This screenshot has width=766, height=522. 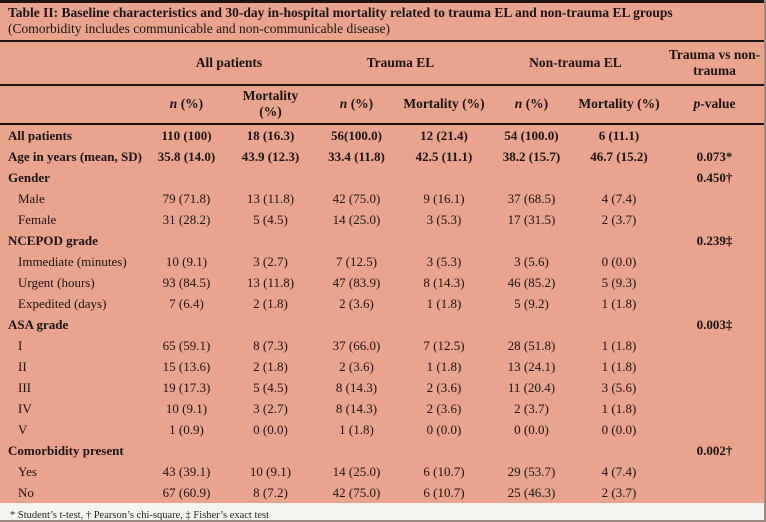 I want to click on group-header-cell: Trauma vs non-trauma, so click(x=713, y=63).